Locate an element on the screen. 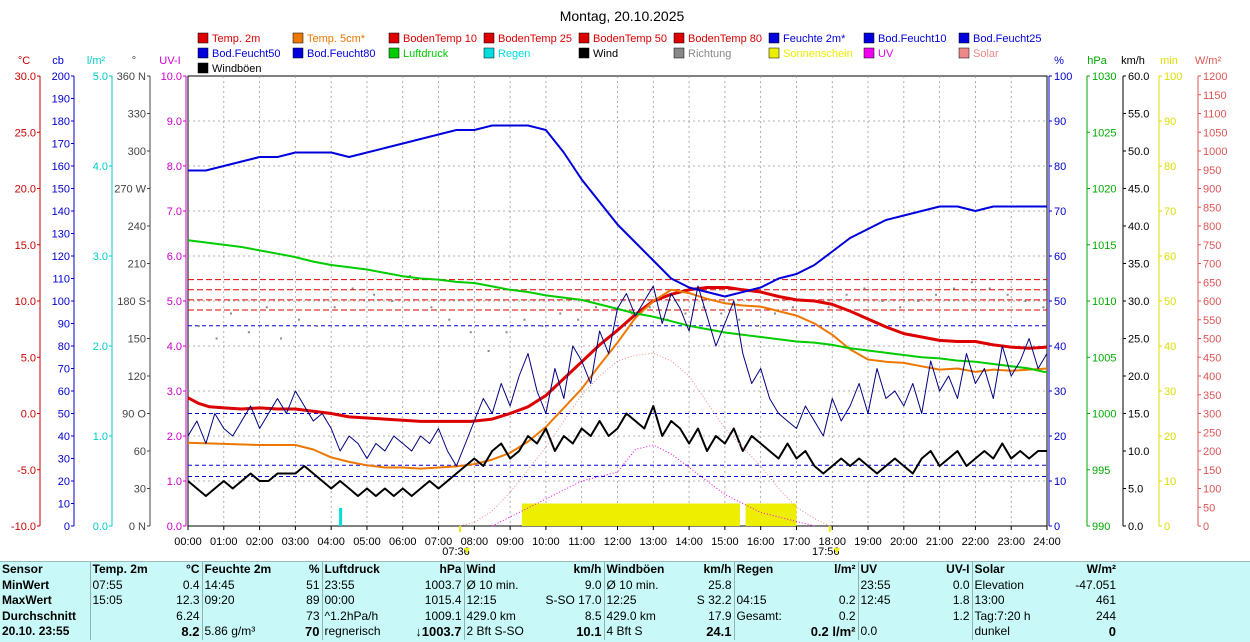  axis-unit-label: ° is located at coordinates (134, 61).